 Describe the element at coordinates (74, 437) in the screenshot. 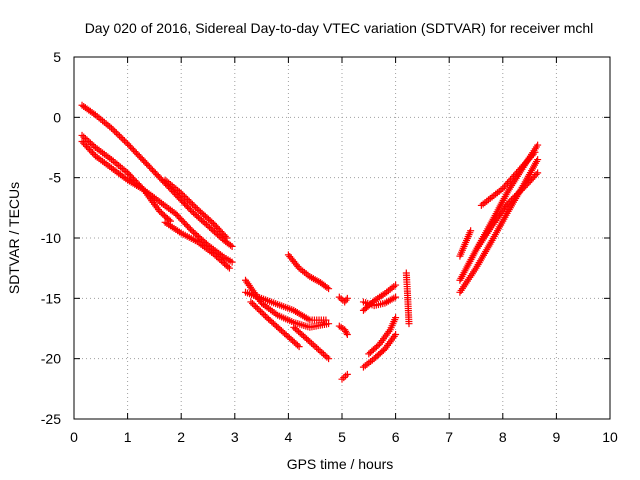

I see `x-tick-label: 0` at that location.